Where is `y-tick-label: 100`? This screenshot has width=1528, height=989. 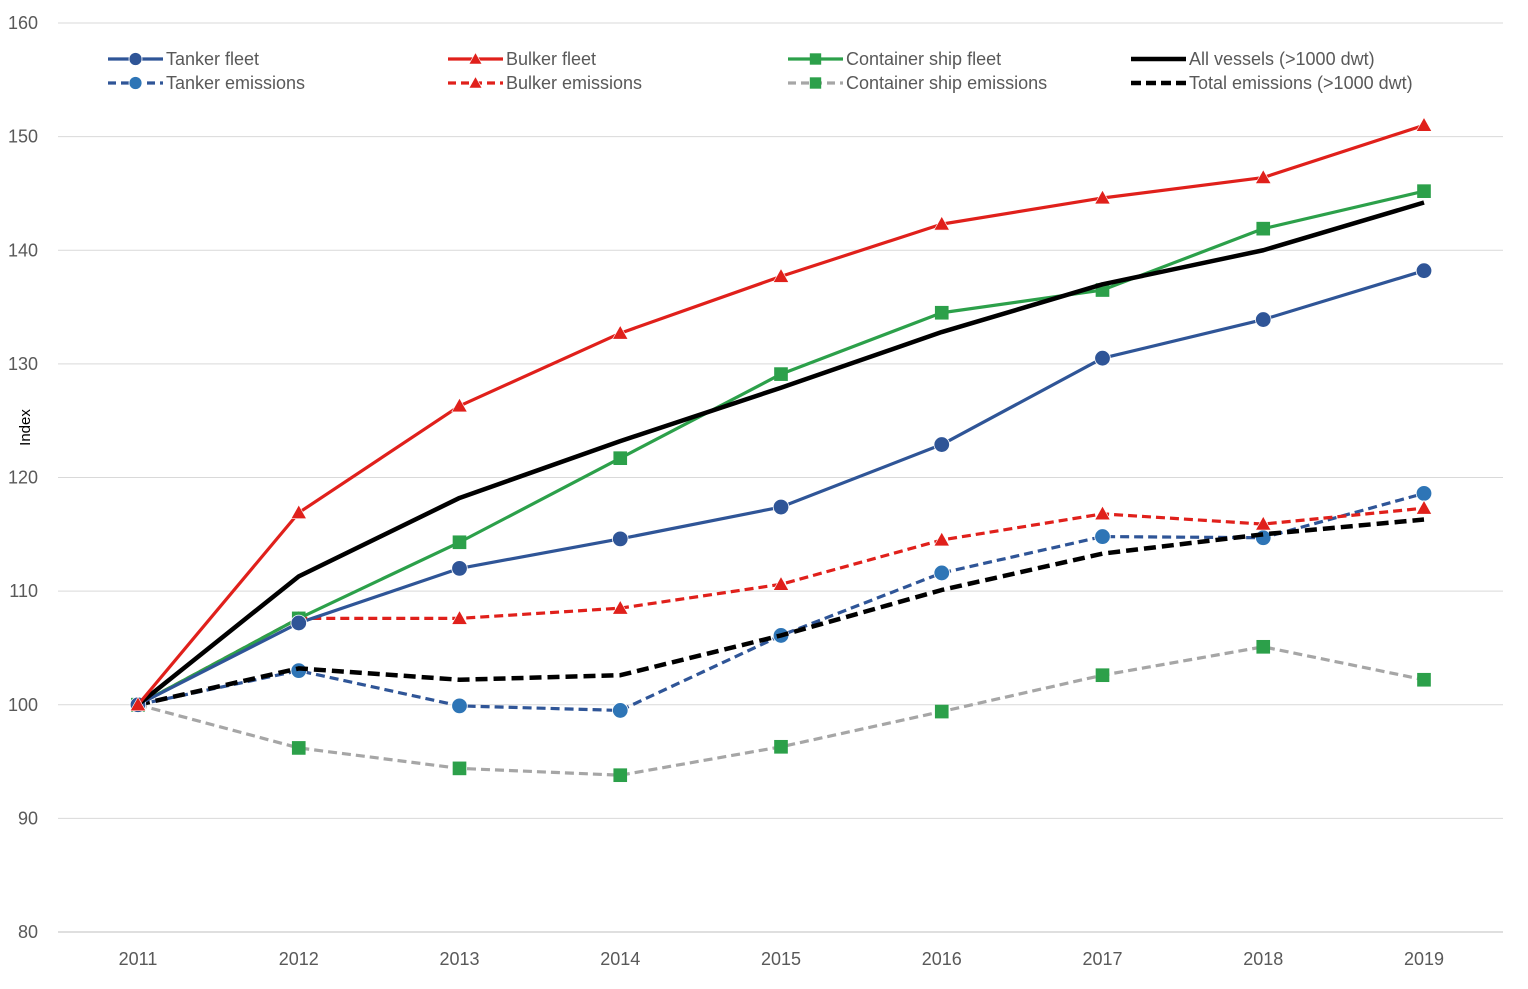
y-tick-label: 100 is located at coordinates (23, 705).